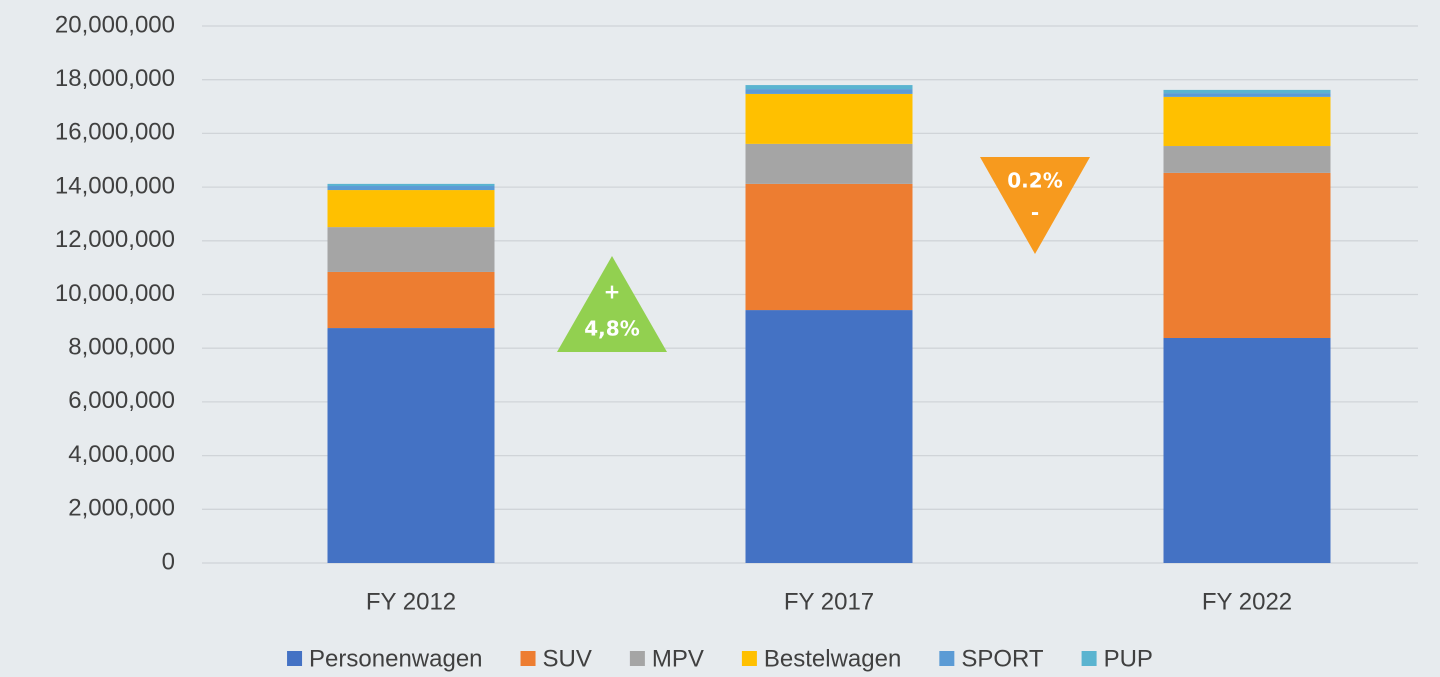  I want to click on annotation-text: +, so click(612, 292).